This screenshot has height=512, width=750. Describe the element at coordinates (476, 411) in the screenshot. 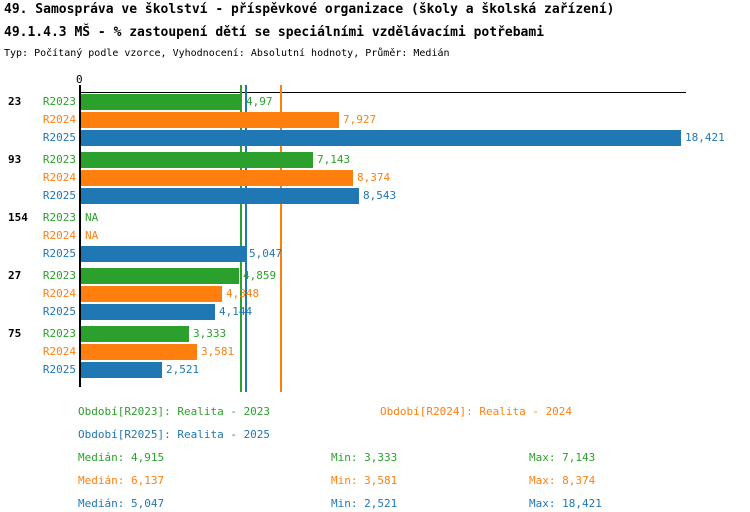

I see `legend-item-r2024: Období[R2024]: Realita - 2024` at that location.